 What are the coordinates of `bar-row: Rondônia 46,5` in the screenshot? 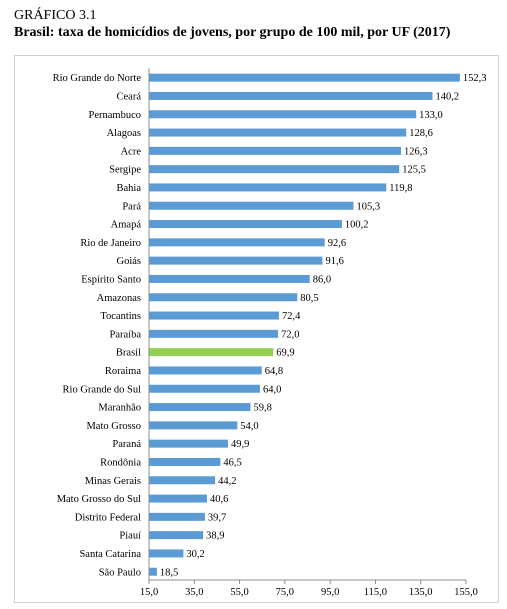 It's located at (171, 462).